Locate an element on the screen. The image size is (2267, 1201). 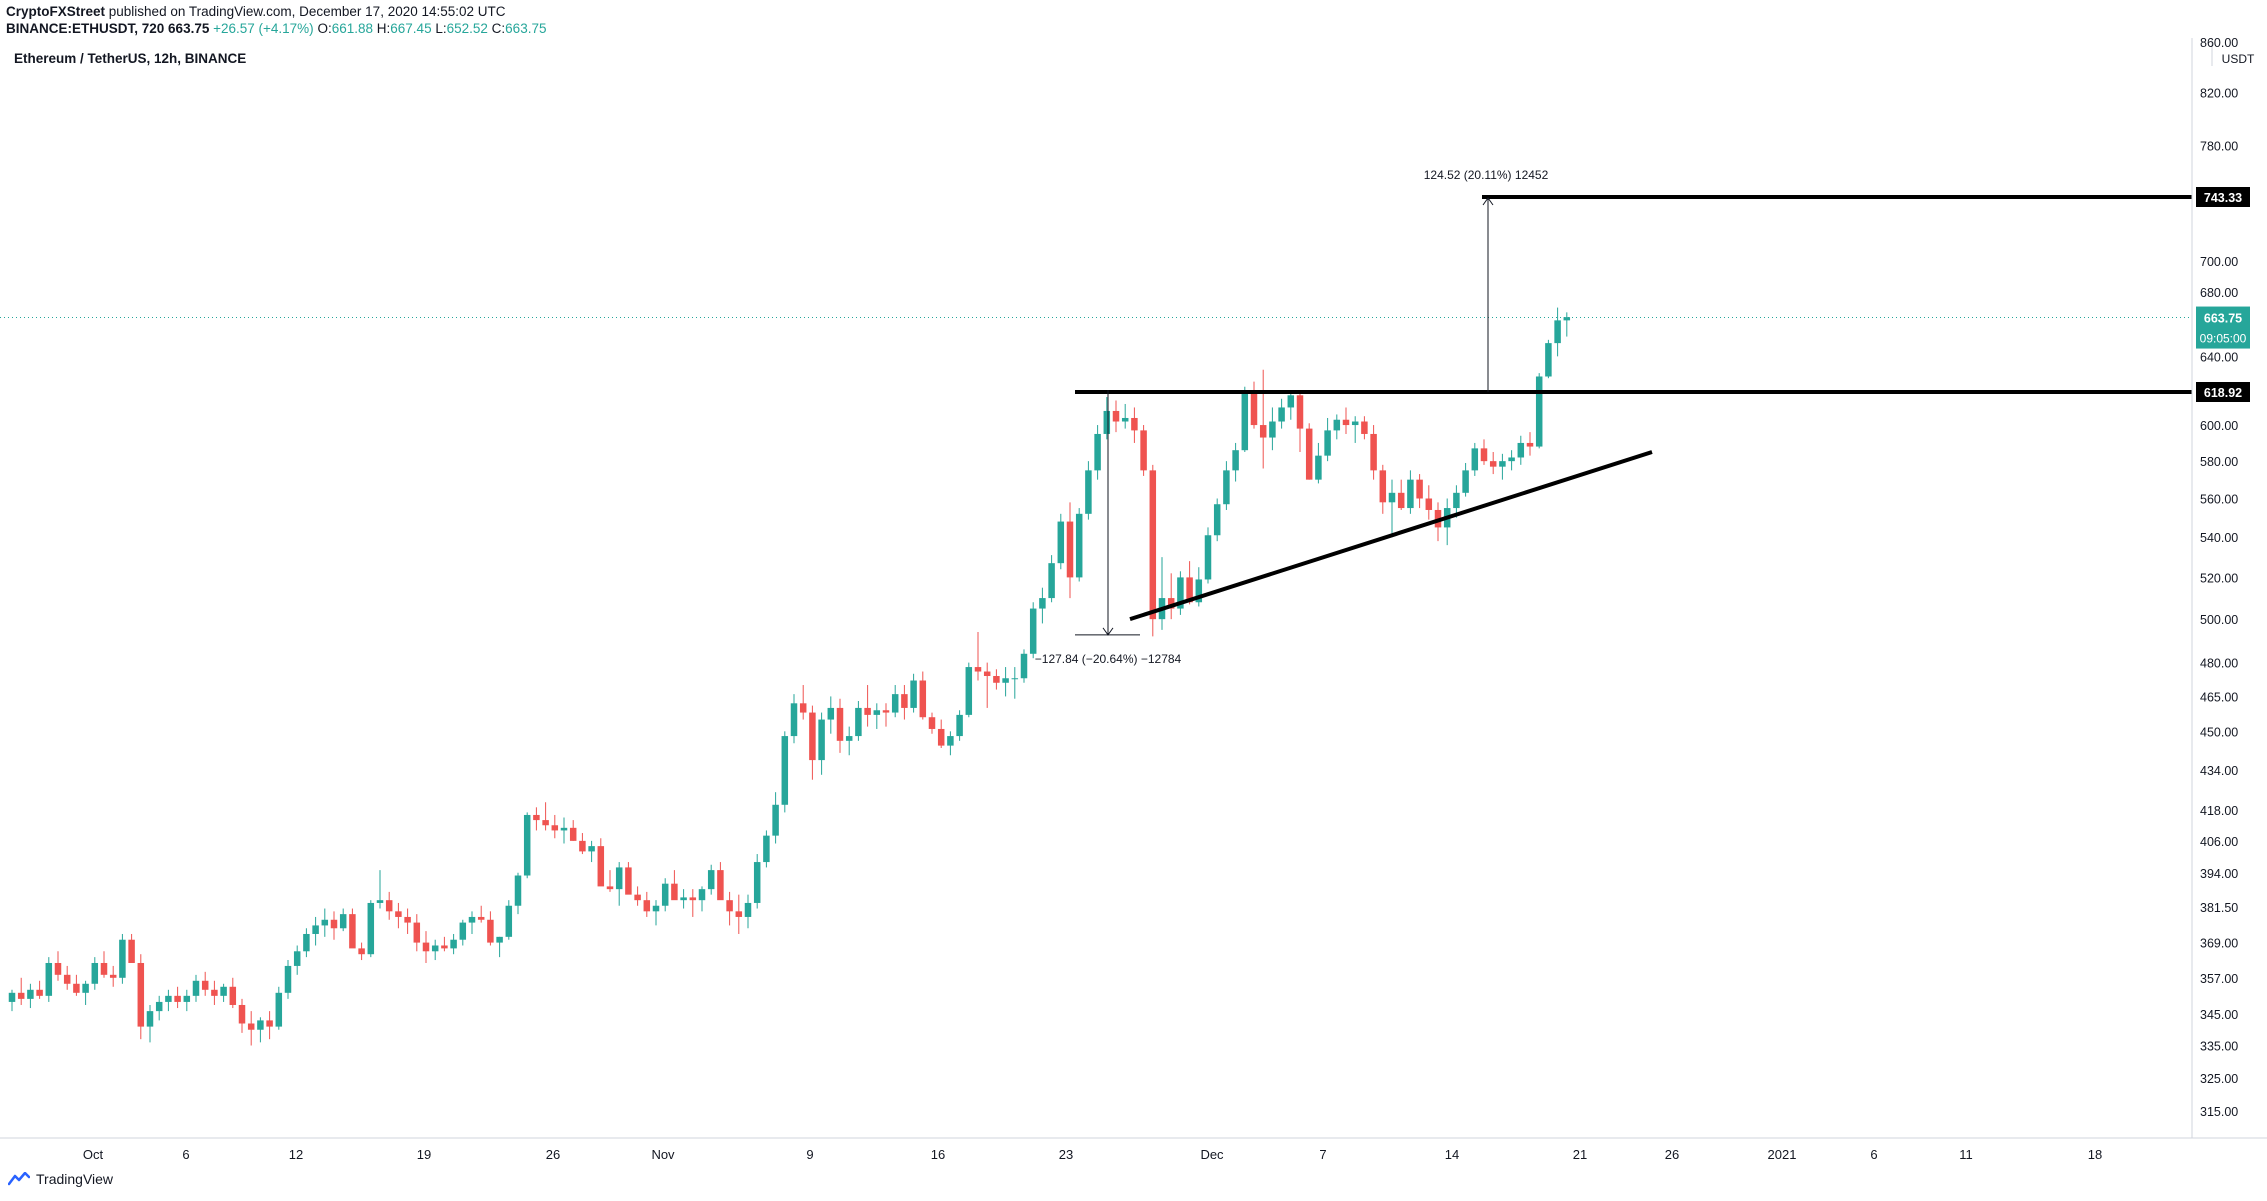
price-tag-lower: 618.92 is located at coordinates (2223, 393).